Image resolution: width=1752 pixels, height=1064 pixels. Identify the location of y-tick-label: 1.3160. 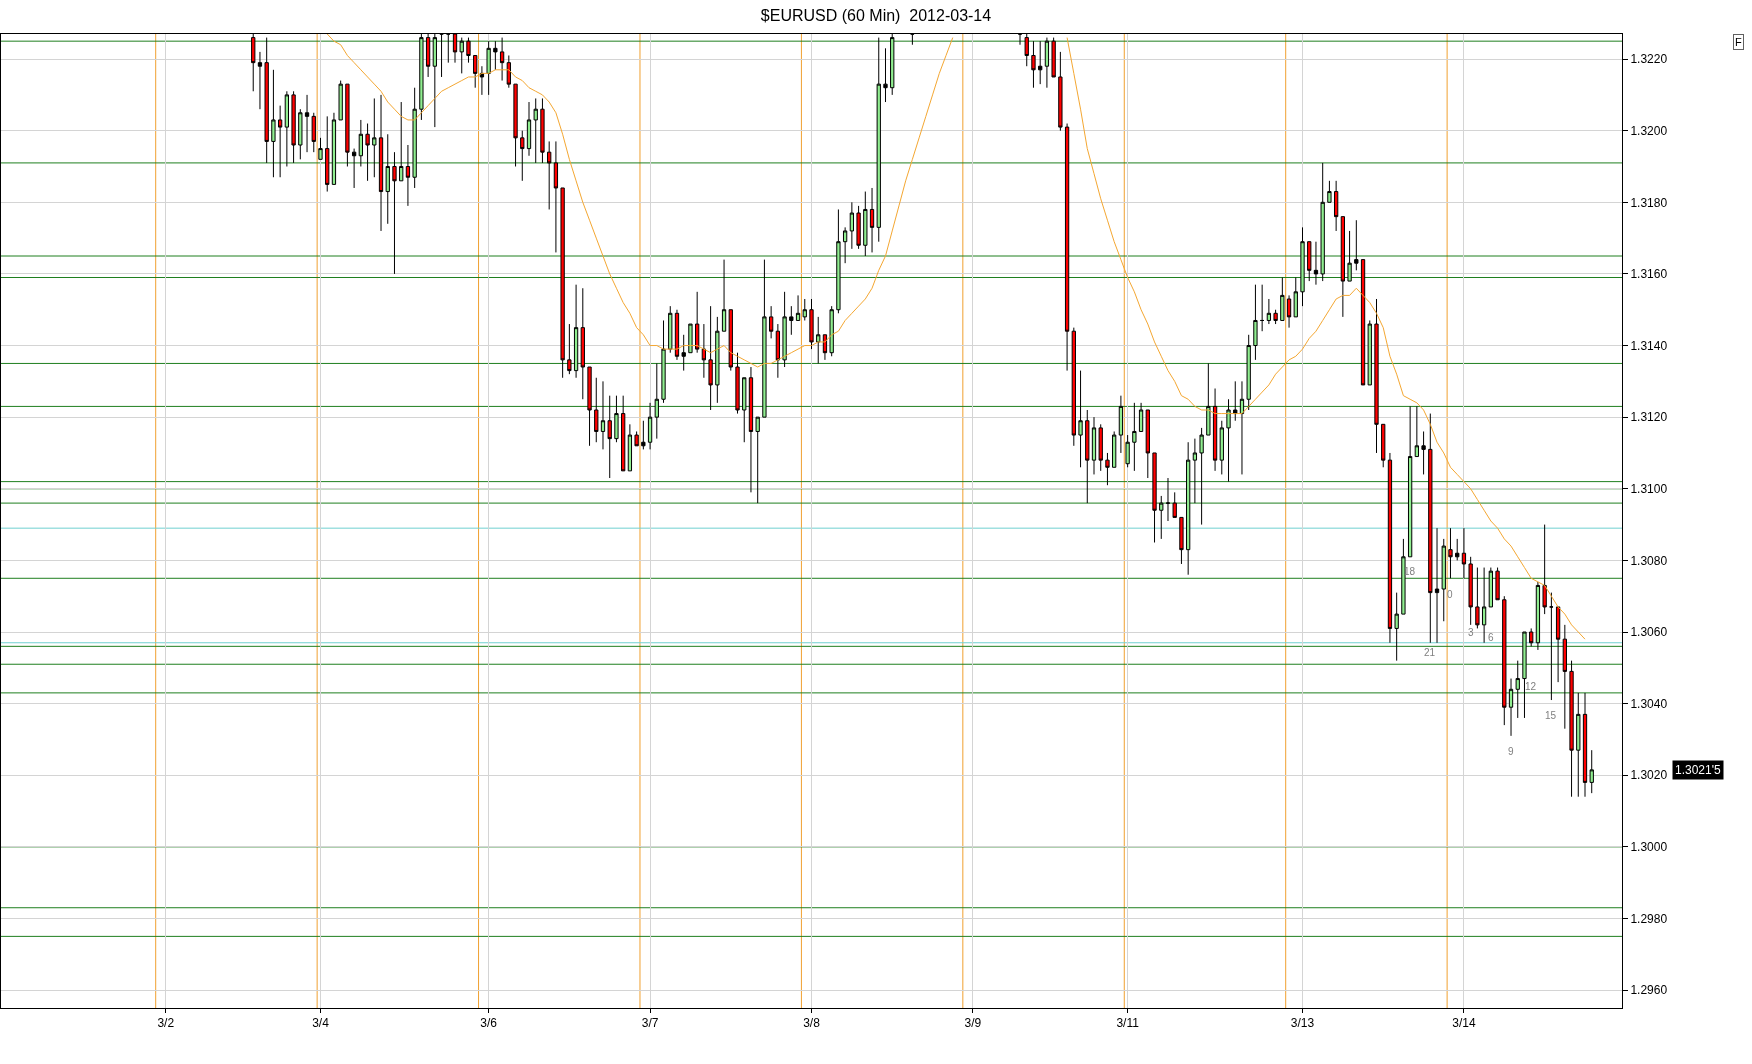
(1649, 274).